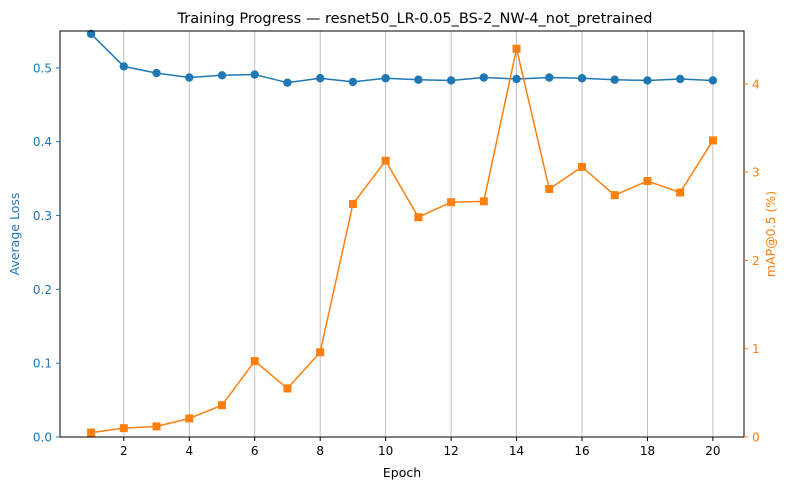 This screenshot has width=789, height=494. What do you see at coordinates (255, 451) in the screenshot?
I see `x-tick-label: 6` at bounding box center [255, 451].